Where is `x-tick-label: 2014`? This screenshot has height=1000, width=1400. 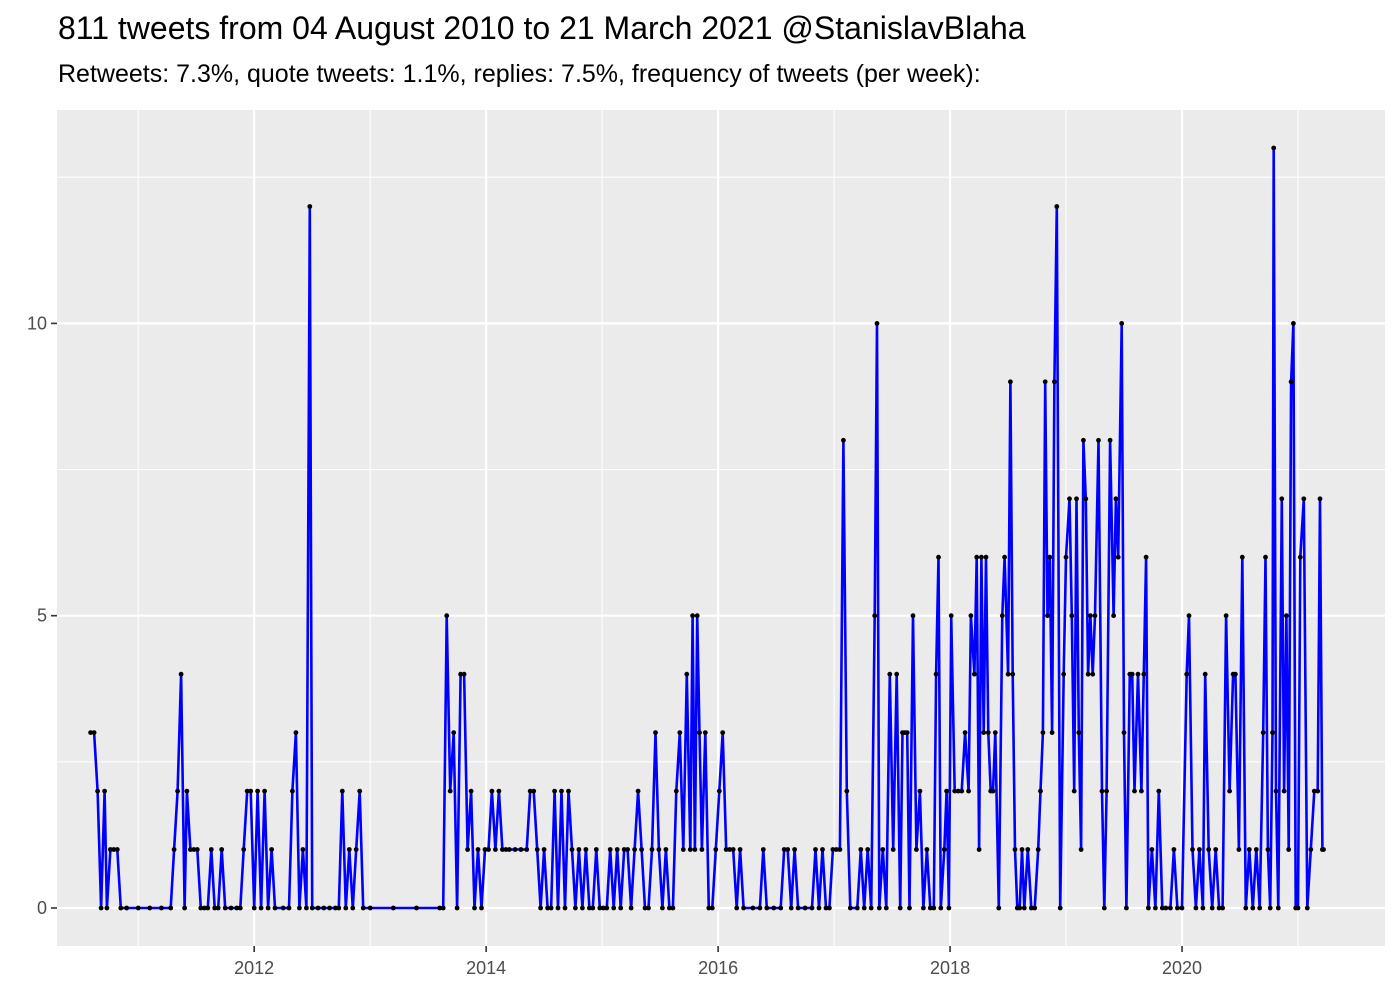 x-tick-label: 2014 is located at coordinates (486, 968).